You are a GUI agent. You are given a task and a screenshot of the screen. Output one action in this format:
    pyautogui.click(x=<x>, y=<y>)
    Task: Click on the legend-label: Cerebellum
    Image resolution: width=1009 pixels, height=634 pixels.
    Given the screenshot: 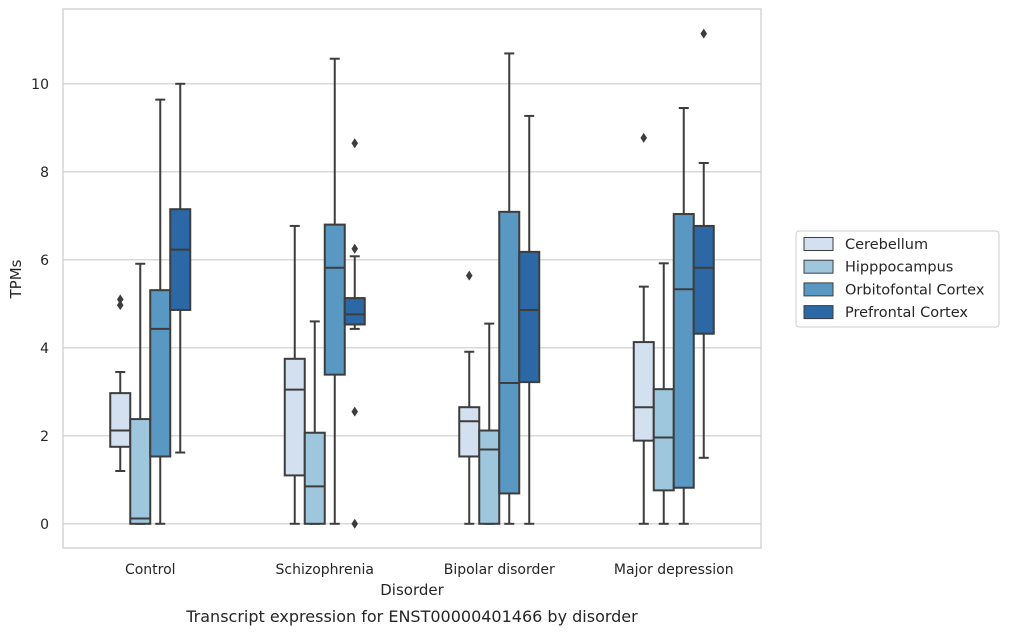 What is the action you would take?
    pyautogui.click(x=886, y=245)
    